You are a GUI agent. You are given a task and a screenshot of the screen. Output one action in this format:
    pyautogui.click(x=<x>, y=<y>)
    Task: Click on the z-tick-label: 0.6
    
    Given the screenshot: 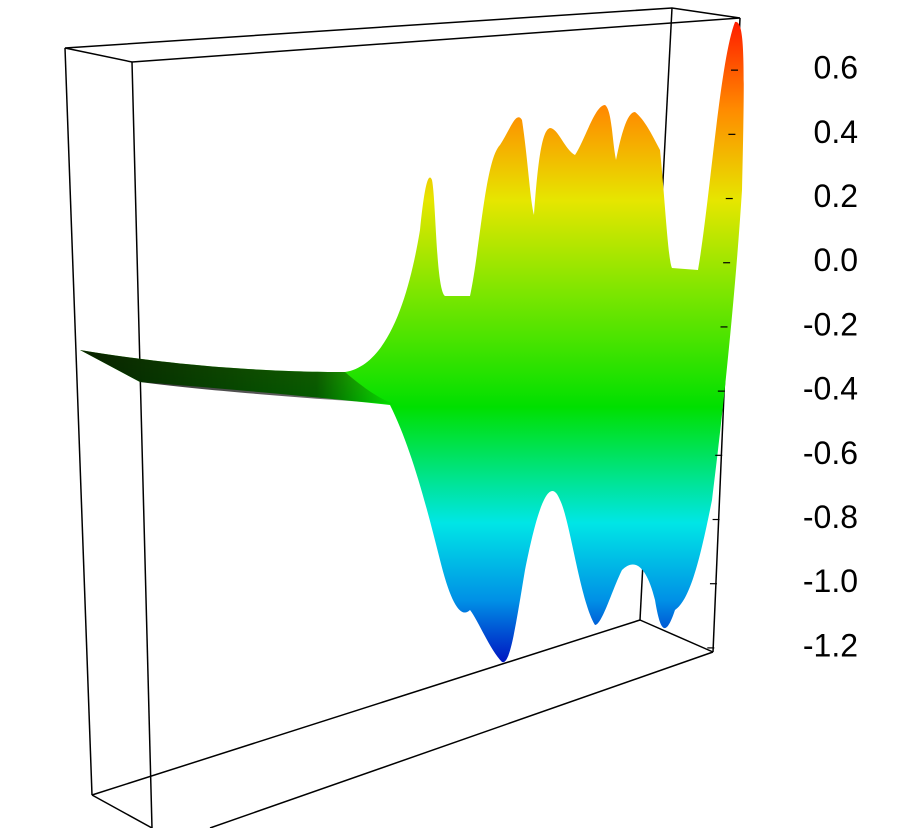 What is the action you would take?
    pyautogui.click(x=836, y=68)
    